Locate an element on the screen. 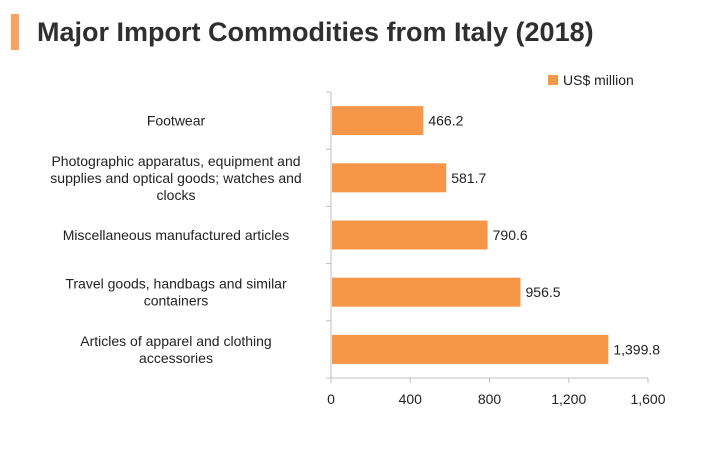 The image size is (709, 450). category-label-line: clocks is located at coordinates (176, 195).